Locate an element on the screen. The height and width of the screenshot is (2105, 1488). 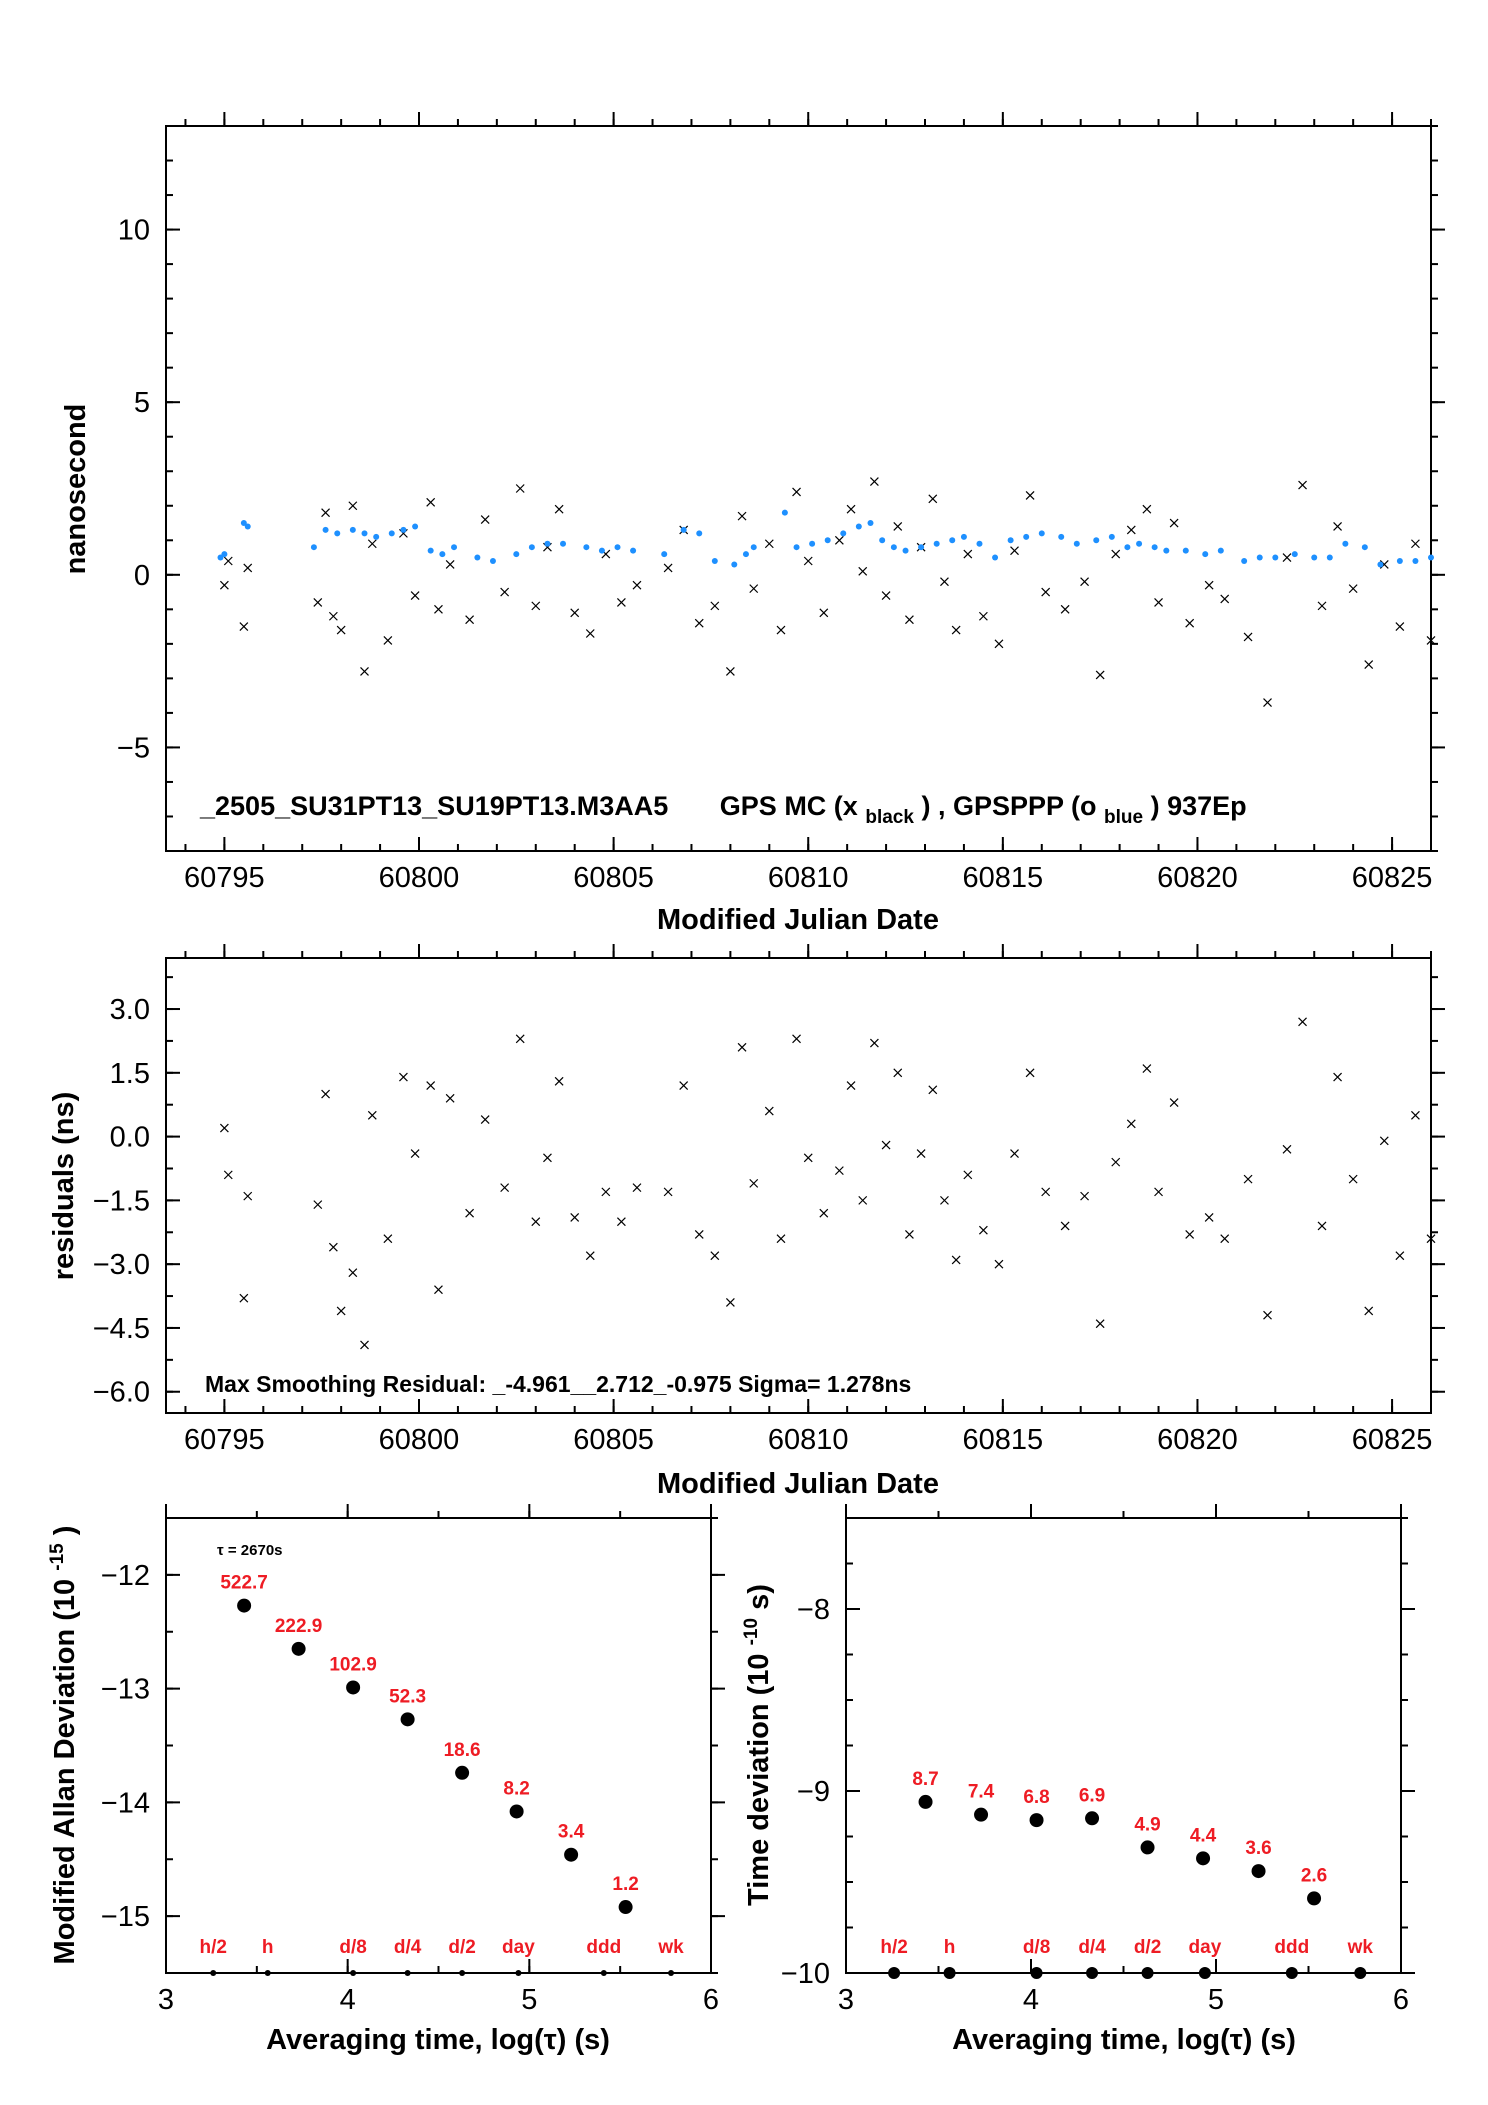
x-tick-label: 4 is located at coordinates (348, 2000).